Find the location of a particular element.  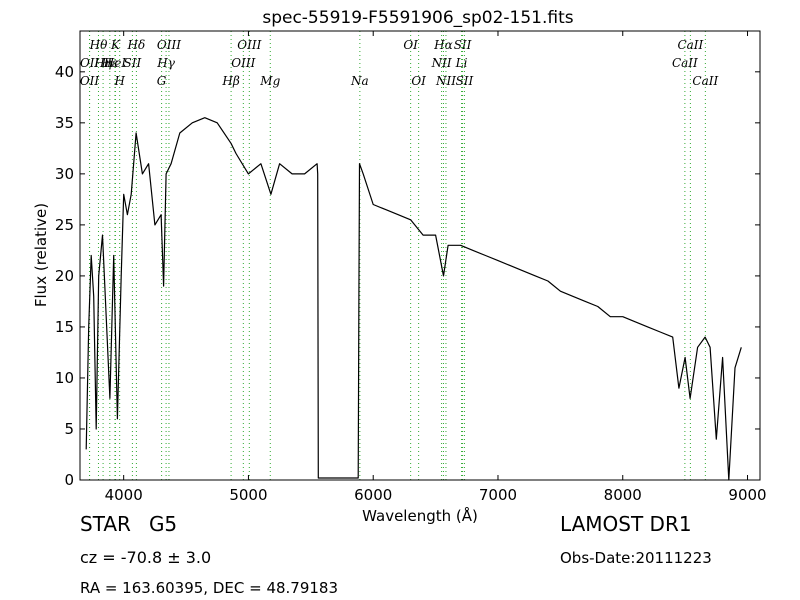

spectral-line-label: Hα is located at coordinates (443, 45).